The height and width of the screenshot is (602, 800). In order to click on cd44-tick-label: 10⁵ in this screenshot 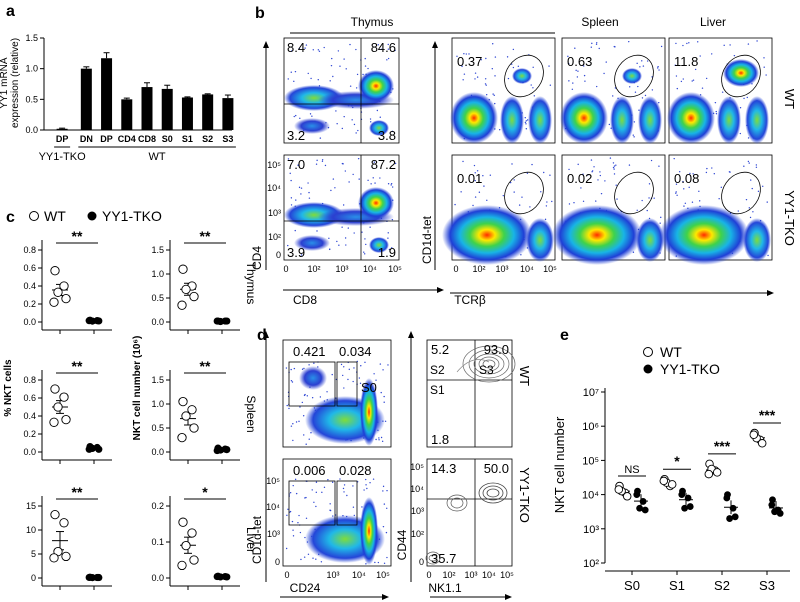, I will do `click(417, 467)`.